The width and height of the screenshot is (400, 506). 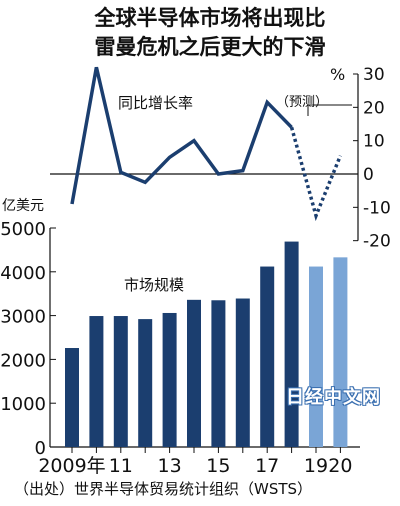 What do you see at coordinates (23, 317) in the screenshot?
I see `bar-y-tick-label: 3000` at bounding box center [23, 317].